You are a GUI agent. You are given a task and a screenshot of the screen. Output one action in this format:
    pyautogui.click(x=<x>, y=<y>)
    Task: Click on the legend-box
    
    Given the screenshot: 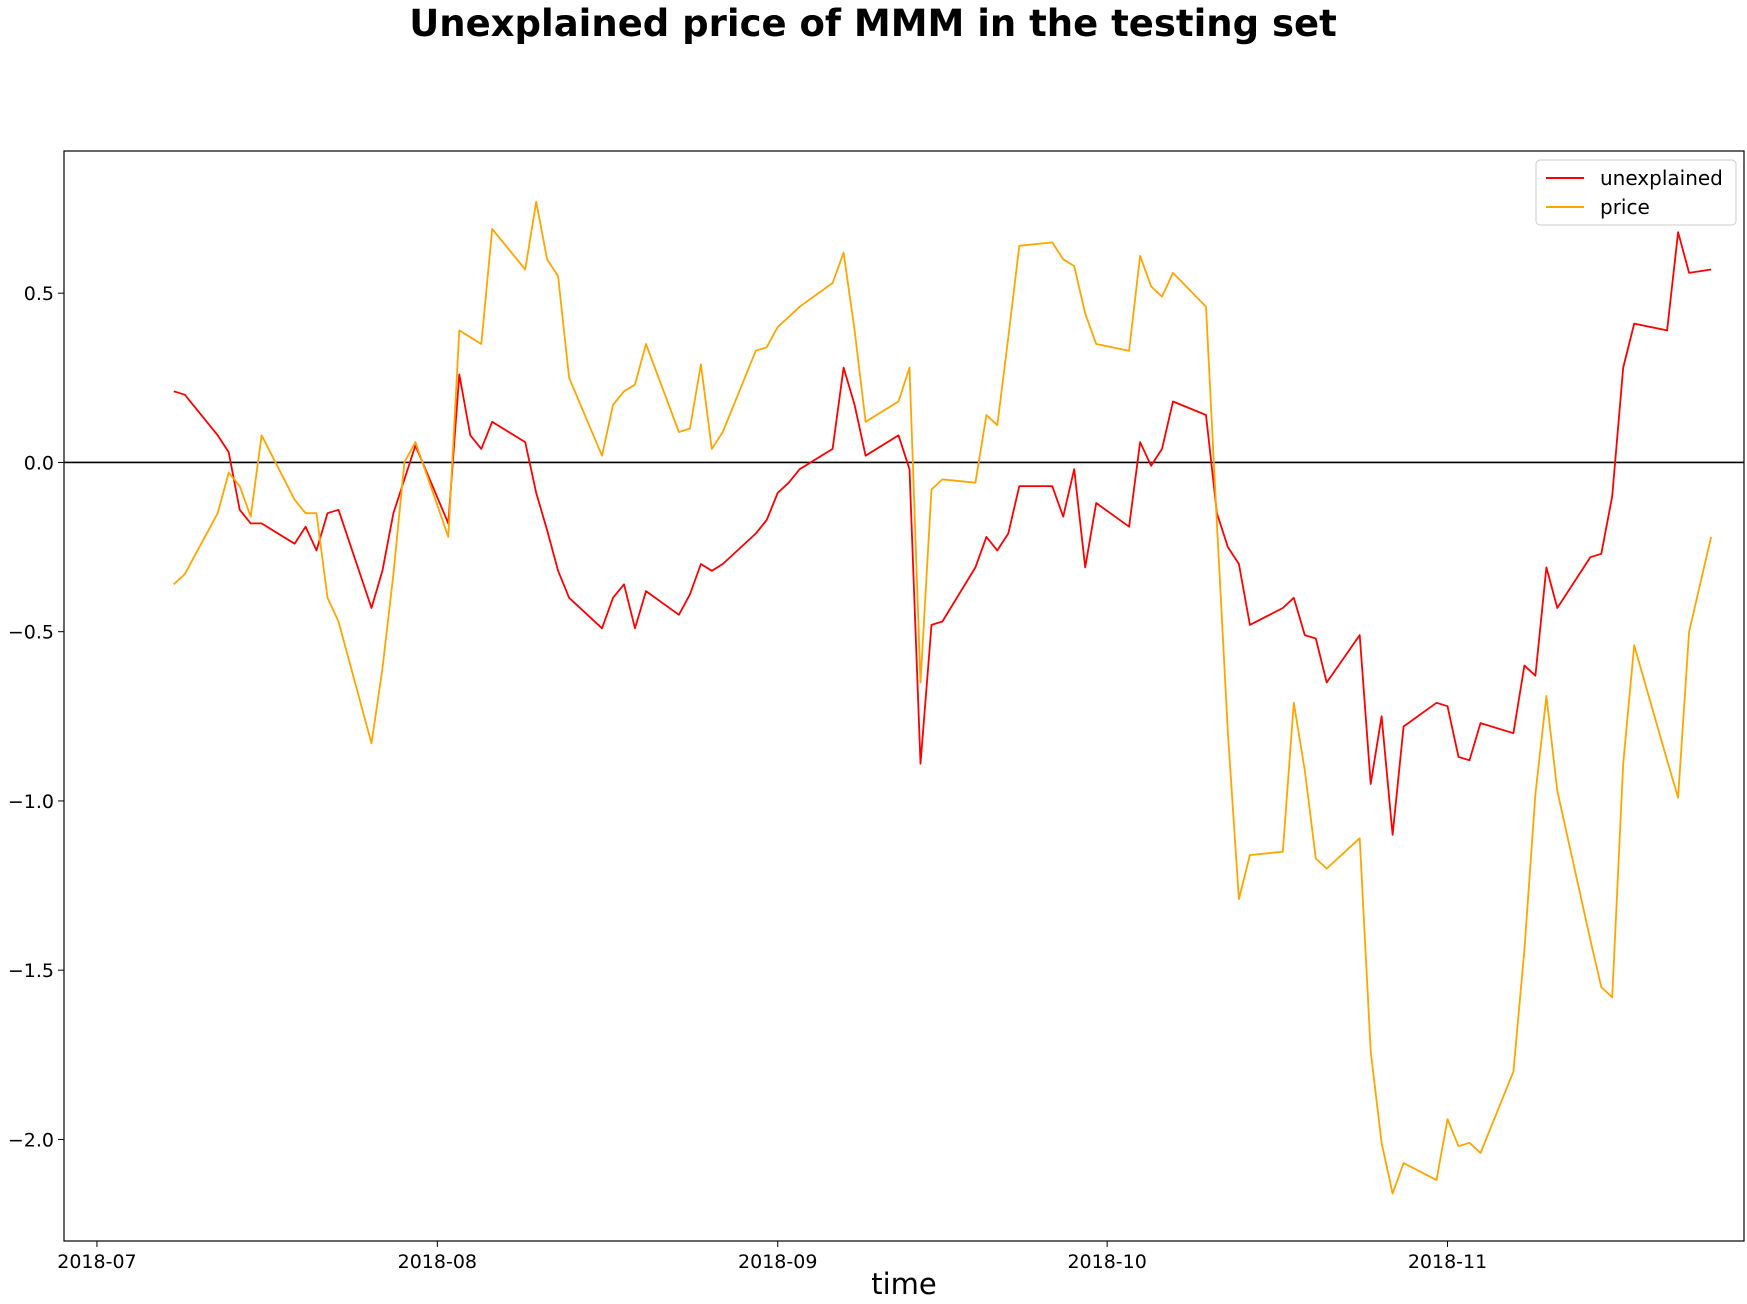 What is the action you would take?
    pyautogui.click(x=1636, y=192)
    